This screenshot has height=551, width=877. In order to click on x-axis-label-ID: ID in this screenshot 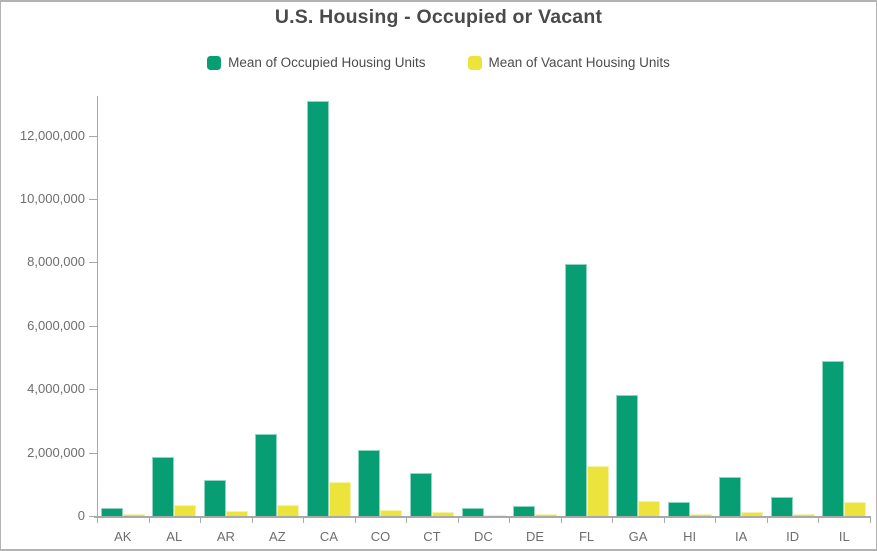, I will do `click(793, 536)`.